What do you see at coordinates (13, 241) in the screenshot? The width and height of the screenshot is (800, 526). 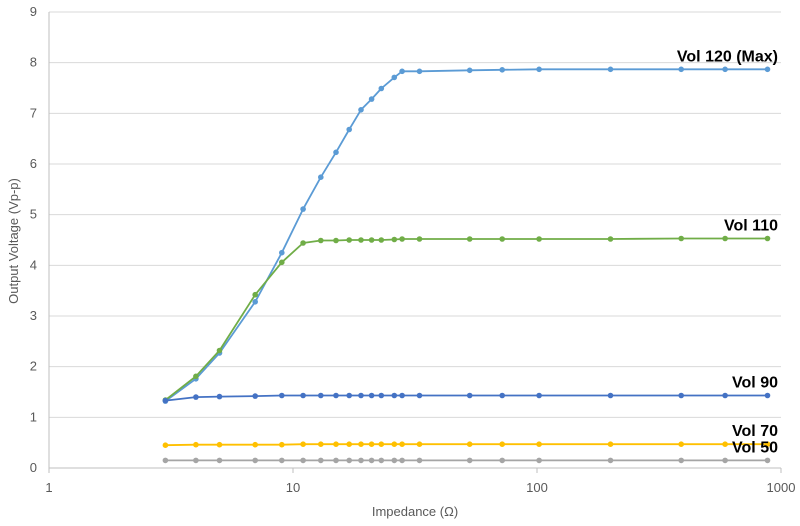 I see `y-axis-title: Output Voltage (Vp-p)` at bounding box center [13, 241].